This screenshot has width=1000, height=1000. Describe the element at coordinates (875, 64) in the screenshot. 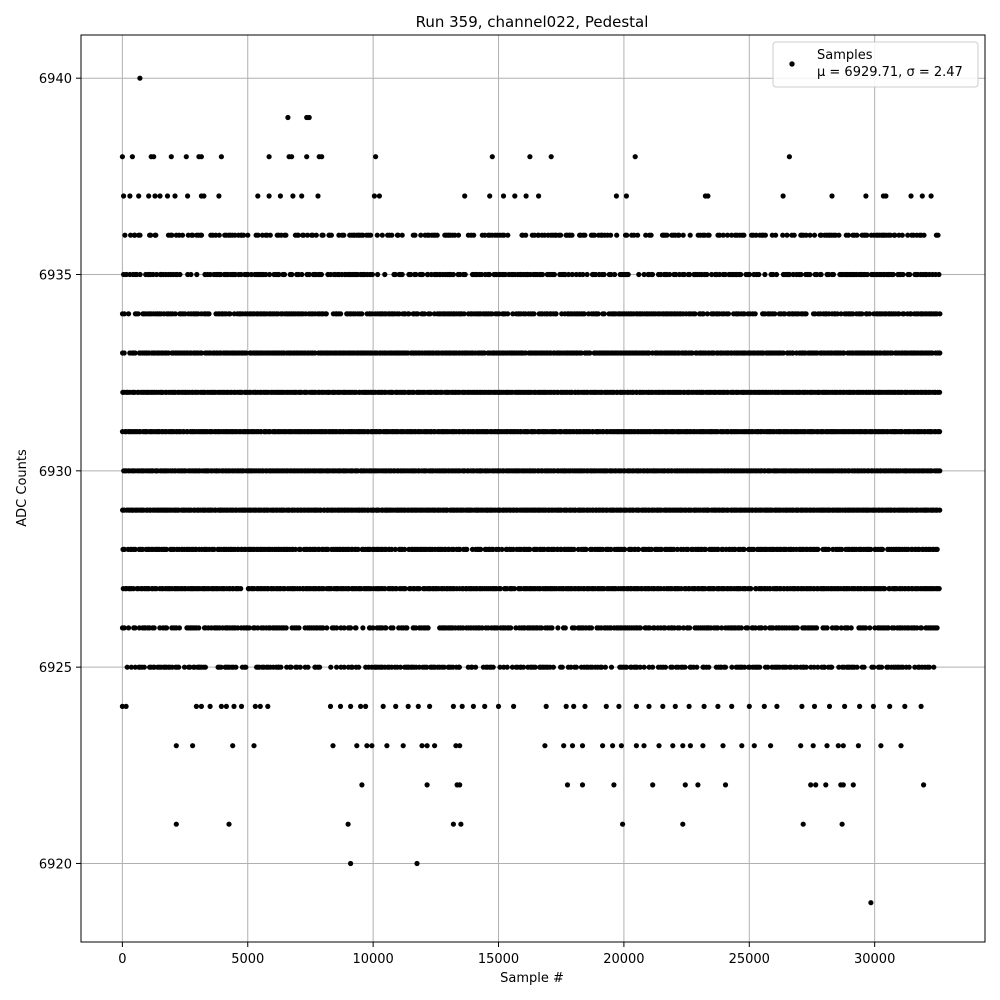

I see `legend: Samples μ = 6929.71, σ = 2.47` at that location.